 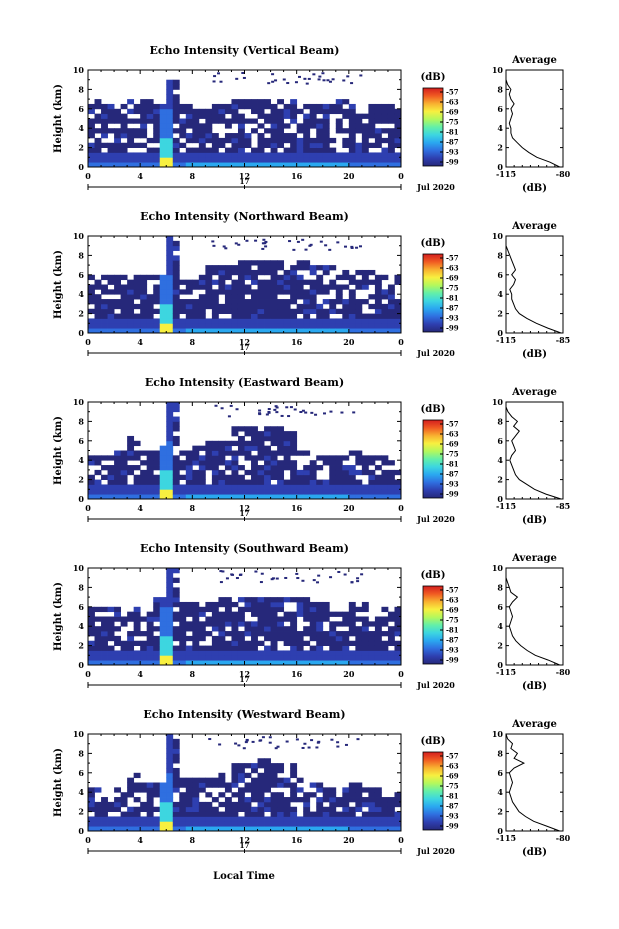 I want to click on profile-y-tick-label: 2, so click(x=500, y=646).